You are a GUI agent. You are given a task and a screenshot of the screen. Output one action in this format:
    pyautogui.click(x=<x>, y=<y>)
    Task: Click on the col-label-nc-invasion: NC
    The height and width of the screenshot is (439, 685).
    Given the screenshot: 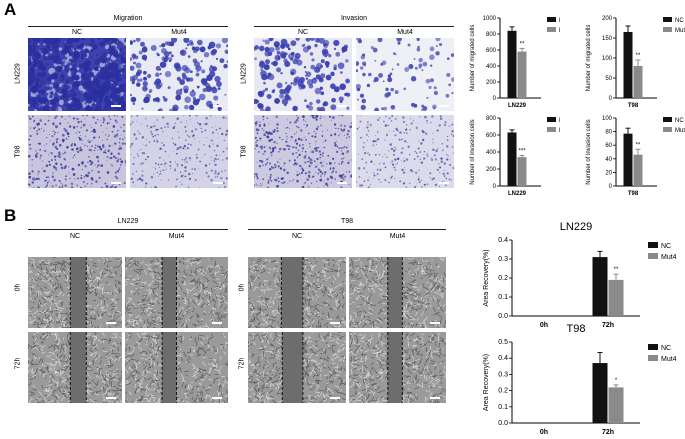 What is the action you would take?
    pyautogui.click(x=303, y=32)
    